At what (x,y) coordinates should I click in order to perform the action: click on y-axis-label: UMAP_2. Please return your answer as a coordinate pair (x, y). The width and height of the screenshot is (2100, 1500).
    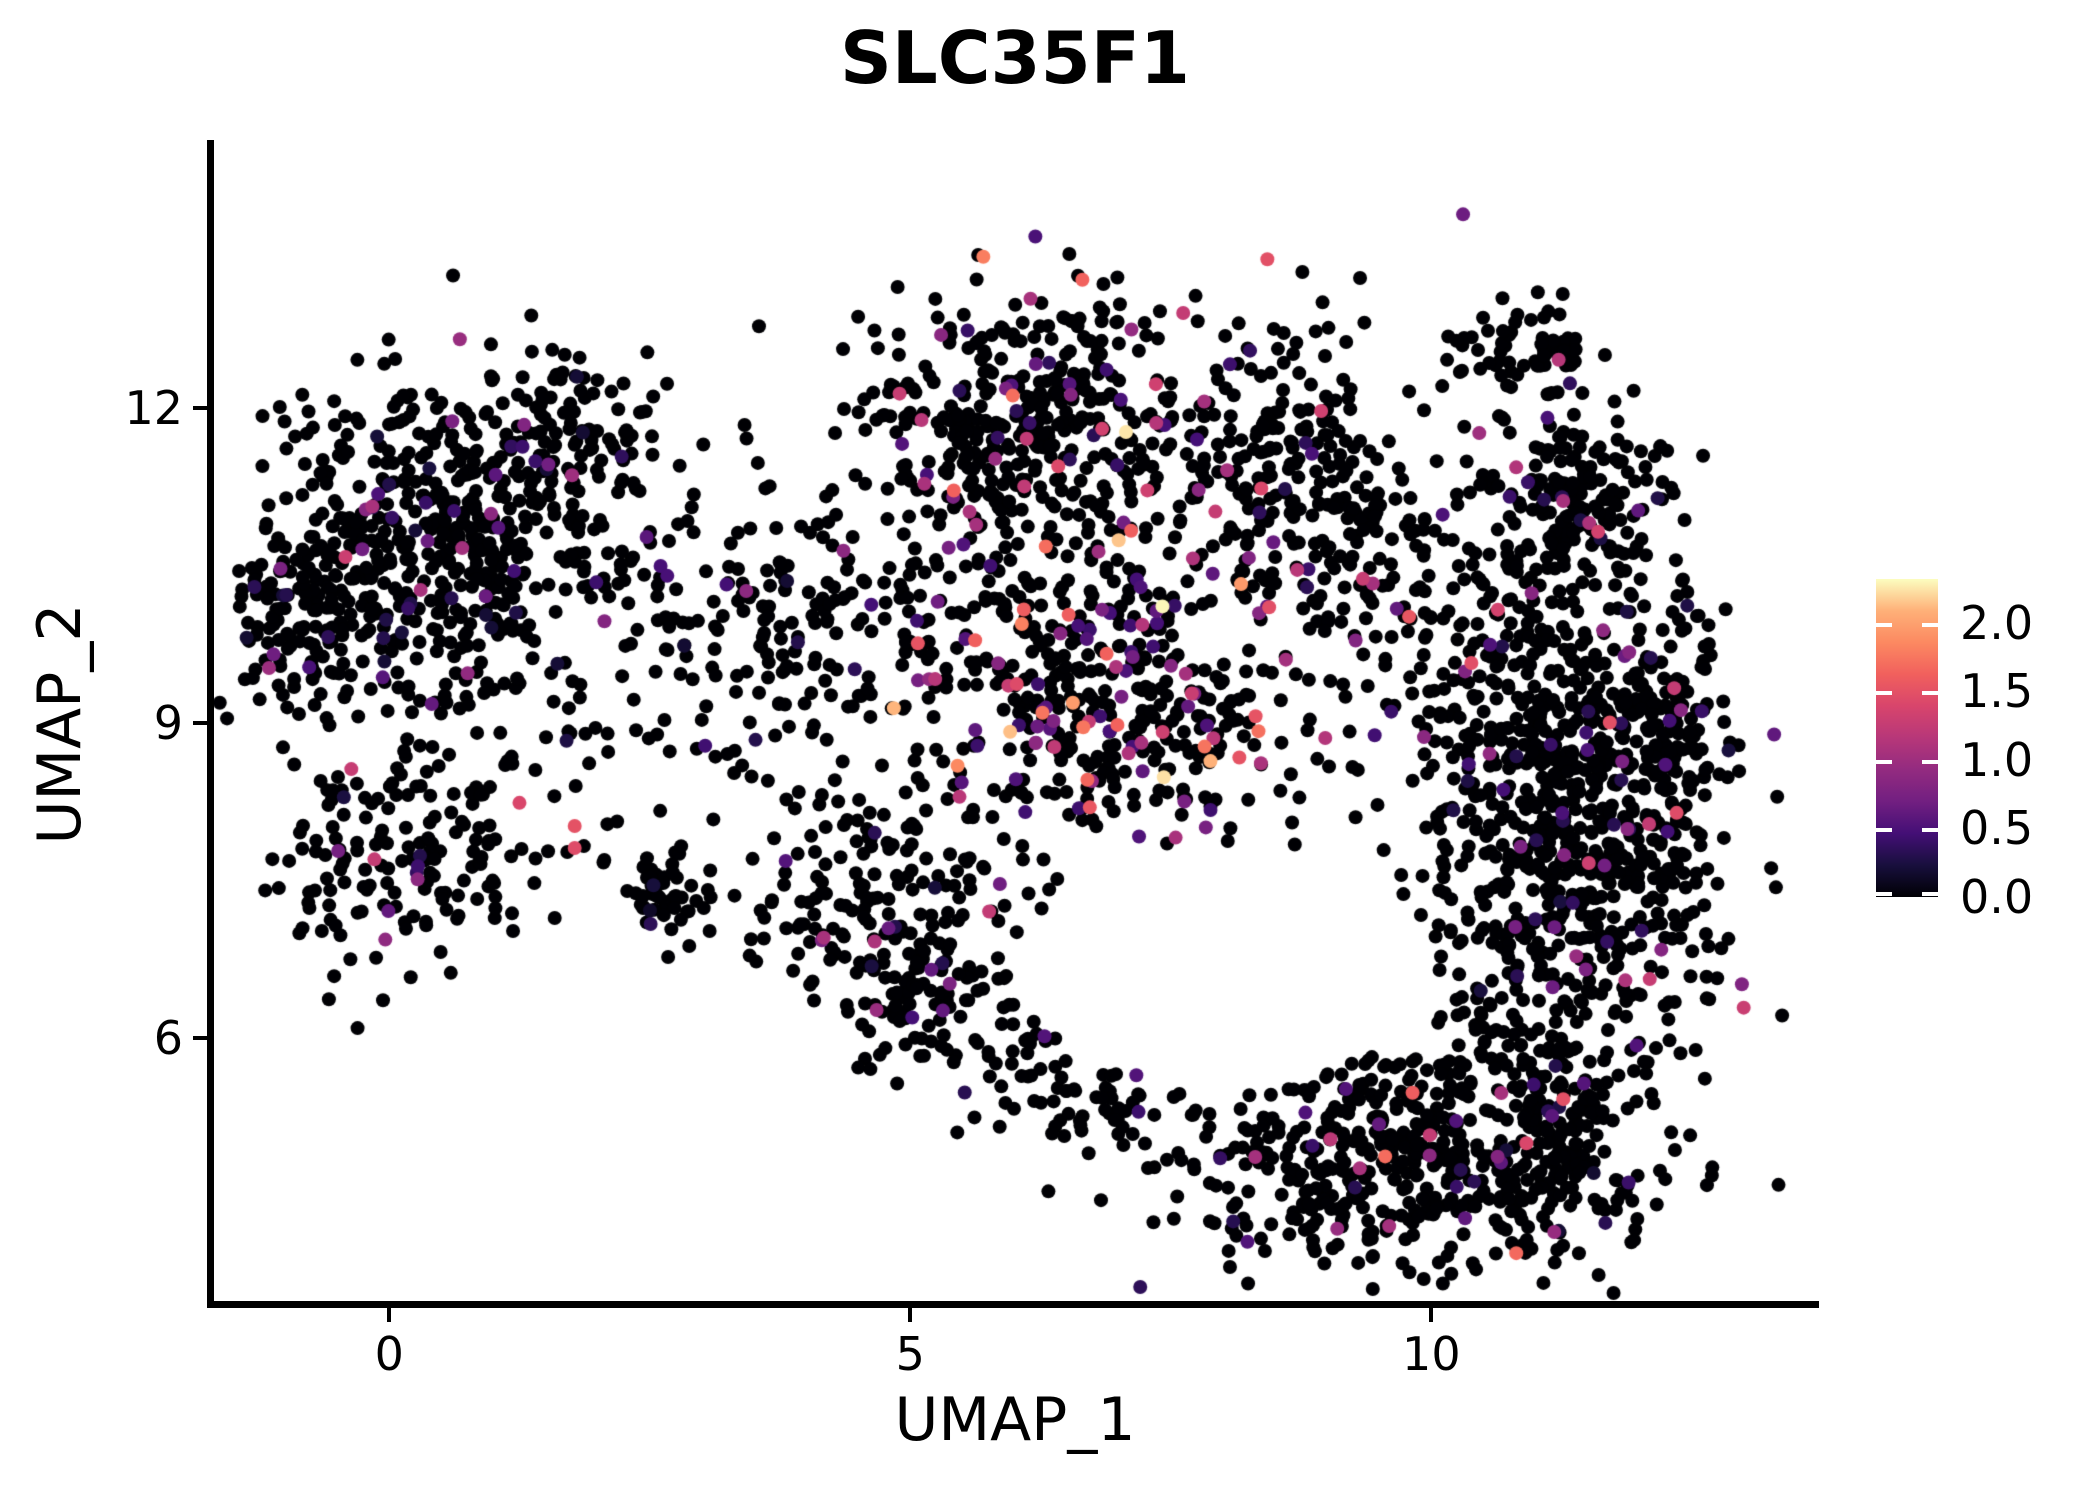
    Looking at the image, I should click on (60, 724).